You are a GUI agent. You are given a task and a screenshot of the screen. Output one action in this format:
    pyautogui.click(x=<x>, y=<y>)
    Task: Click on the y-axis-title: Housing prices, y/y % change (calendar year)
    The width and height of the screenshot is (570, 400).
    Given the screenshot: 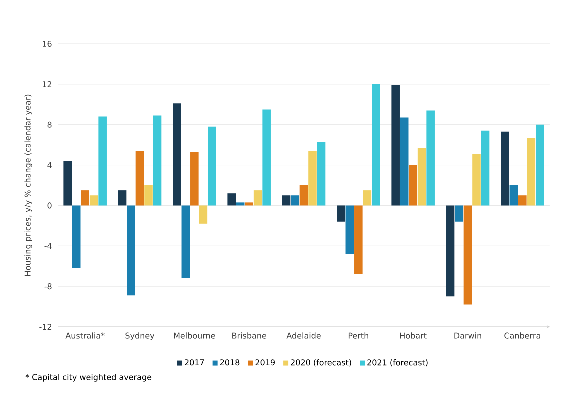 What is the action you would take?
    pyautogui.click(x=28, y=185)
    